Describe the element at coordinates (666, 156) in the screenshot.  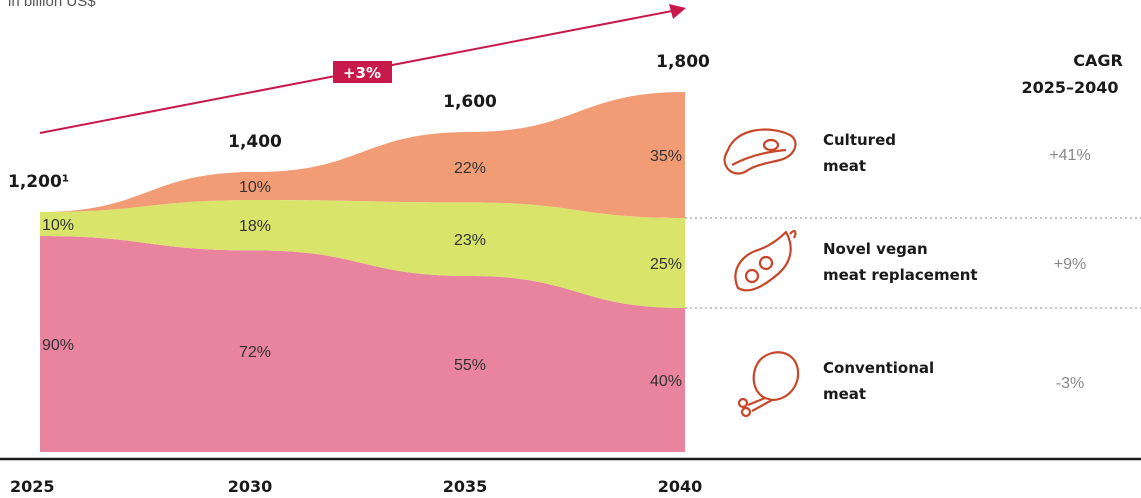
I see `share-label: 35%` at that location.